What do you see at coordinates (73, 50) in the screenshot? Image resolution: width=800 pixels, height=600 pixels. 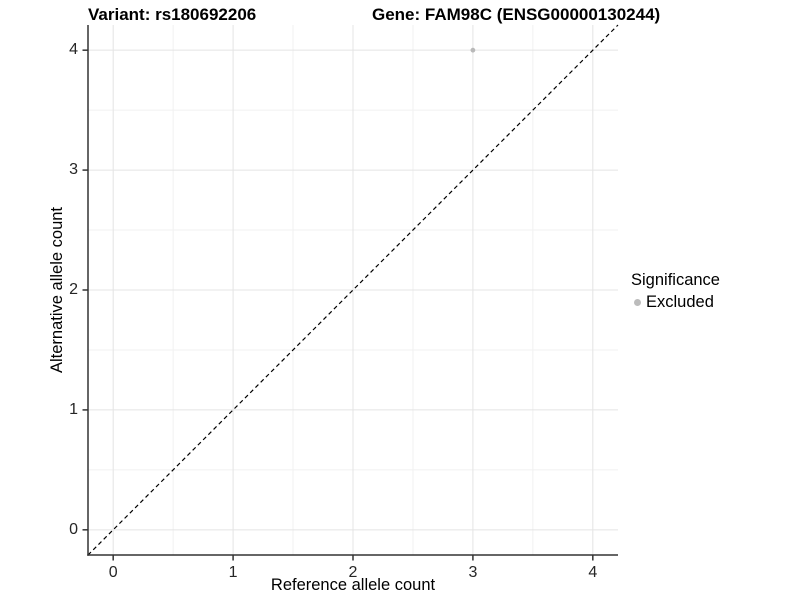 I see `y-tick-label: 4` at bounding box center [73, 50].